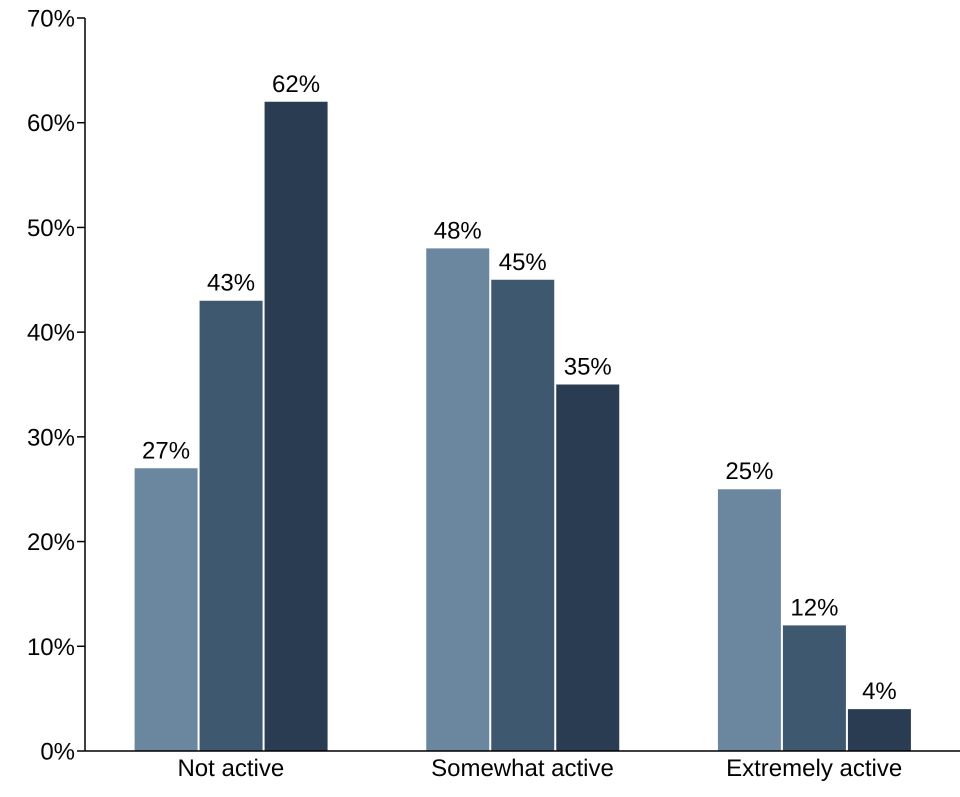 This screenshot has height=797, width=960. What do you see at coordinates (50, 19) in the screenshot?
I see `y-tick-label: 70%` at bounding box center [50, 19].